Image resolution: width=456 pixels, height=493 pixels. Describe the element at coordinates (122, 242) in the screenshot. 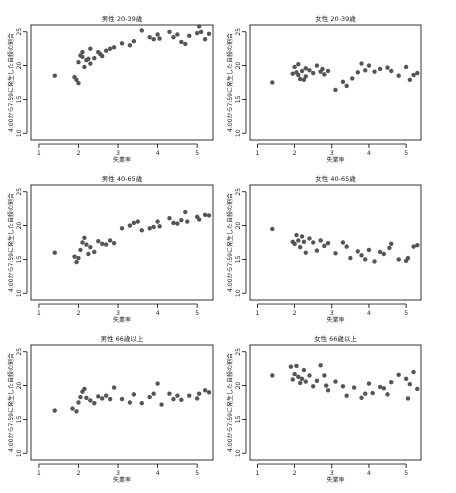

I see `plot-frame` at that location.